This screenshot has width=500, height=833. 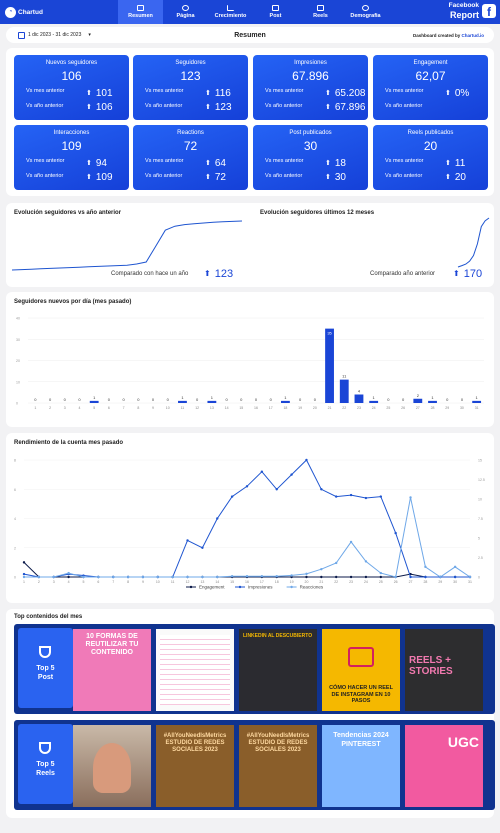 I want to click on series-line-reacciones, so click(x=247, y=537).